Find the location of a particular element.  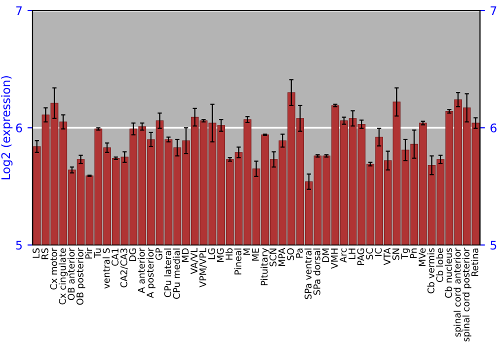

x-tick-label: Cb lobe is located at coordinates (440, 265).